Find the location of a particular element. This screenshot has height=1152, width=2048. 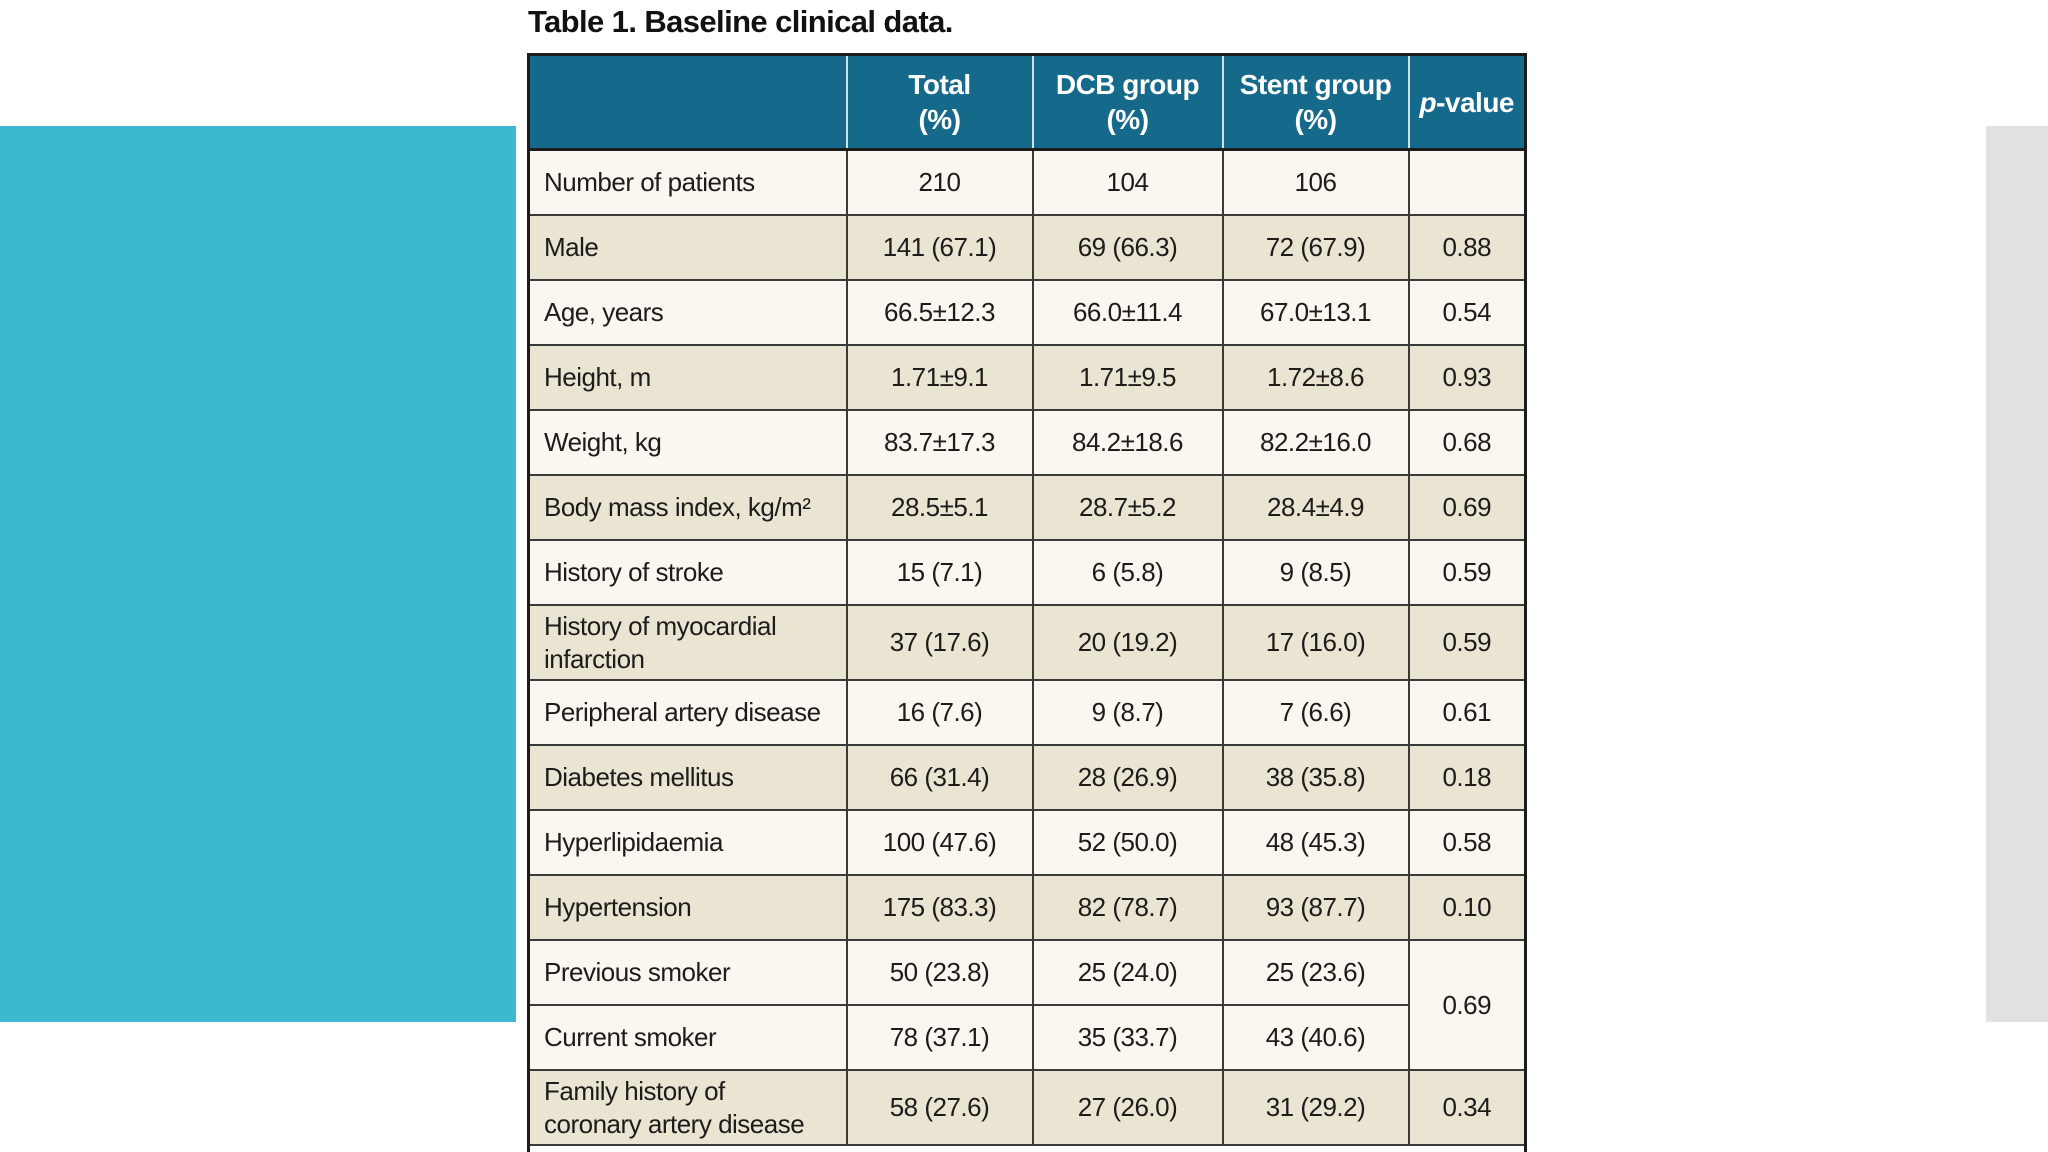

cell-dcb: 1.71±9.5 is located at coordinates (1127, 377).